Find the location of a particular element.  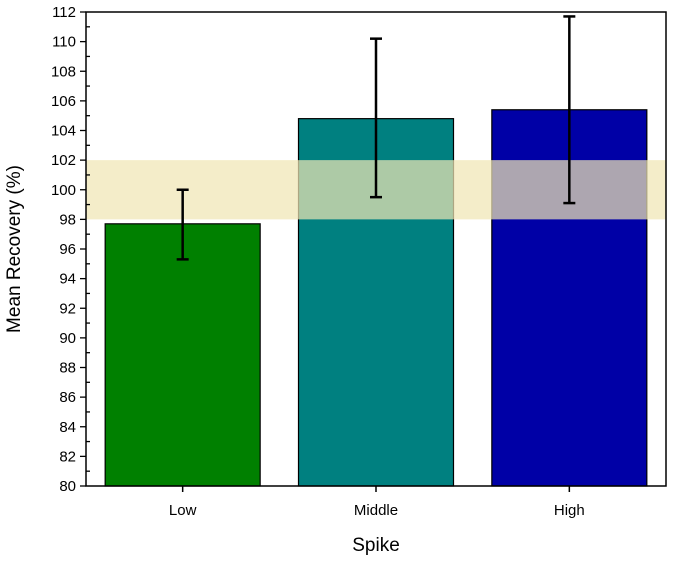

y-tick-label: 112 is located at coordinates (64, 12).